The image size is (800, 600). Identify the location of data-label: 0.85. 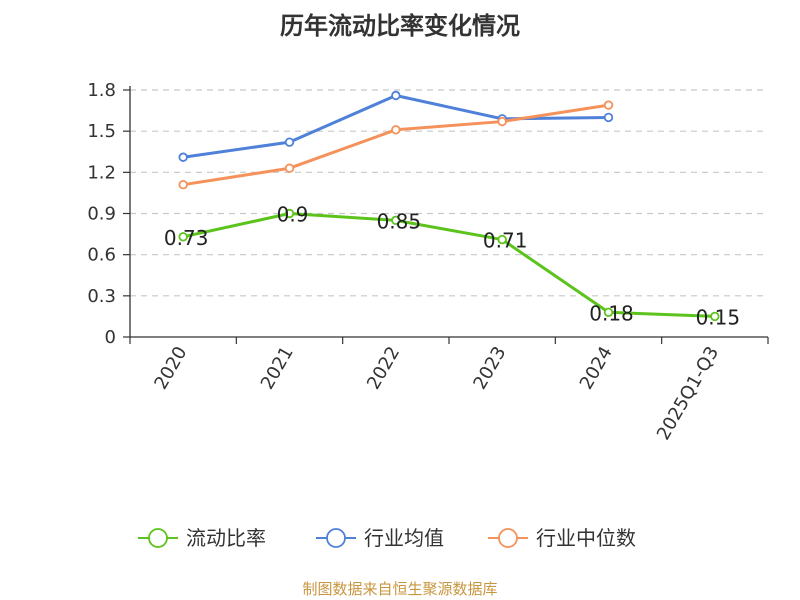
(399, 221).